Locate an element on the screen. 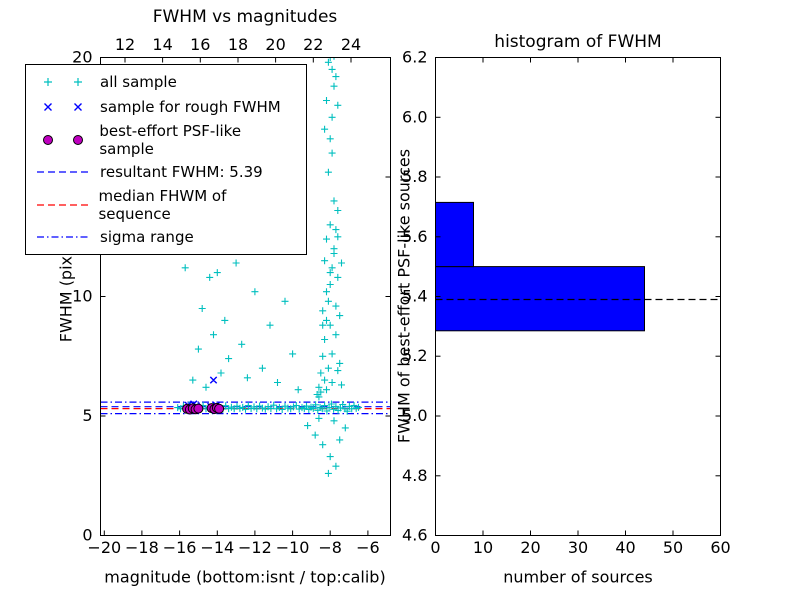 This screenshot has width=800, height=600. legend-item-5: sigma range is located at coordinates (166, 237).